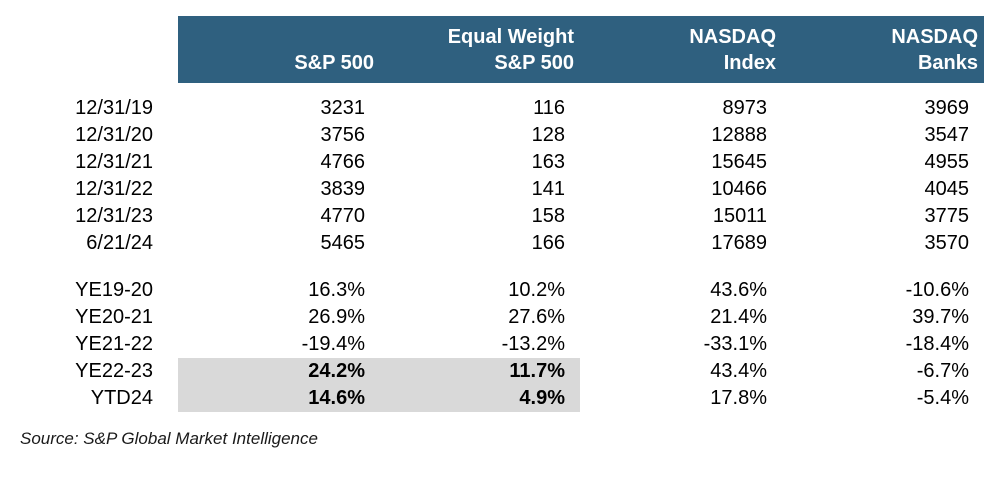 The image size is (1000, 482). Describe the element at coordinates (739, 162) in the screenshot. I see `cell-nasdaq-index: 15645` at that location.